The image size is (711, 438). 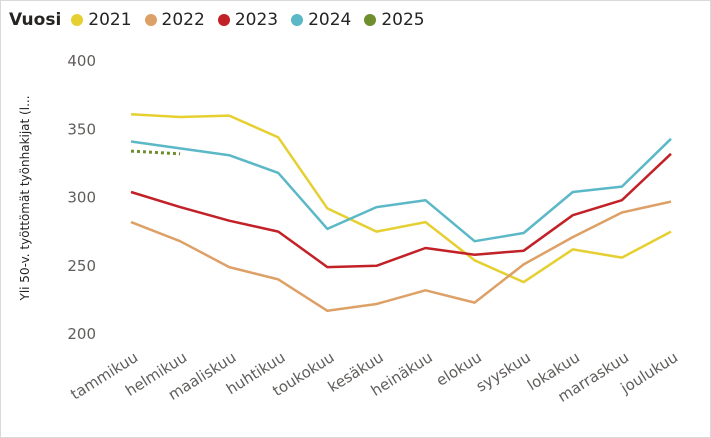 What do you see at coordinates (256, 20) in the screenshot?
I see `legend-label: 2023` at bounding box center [256, 20].